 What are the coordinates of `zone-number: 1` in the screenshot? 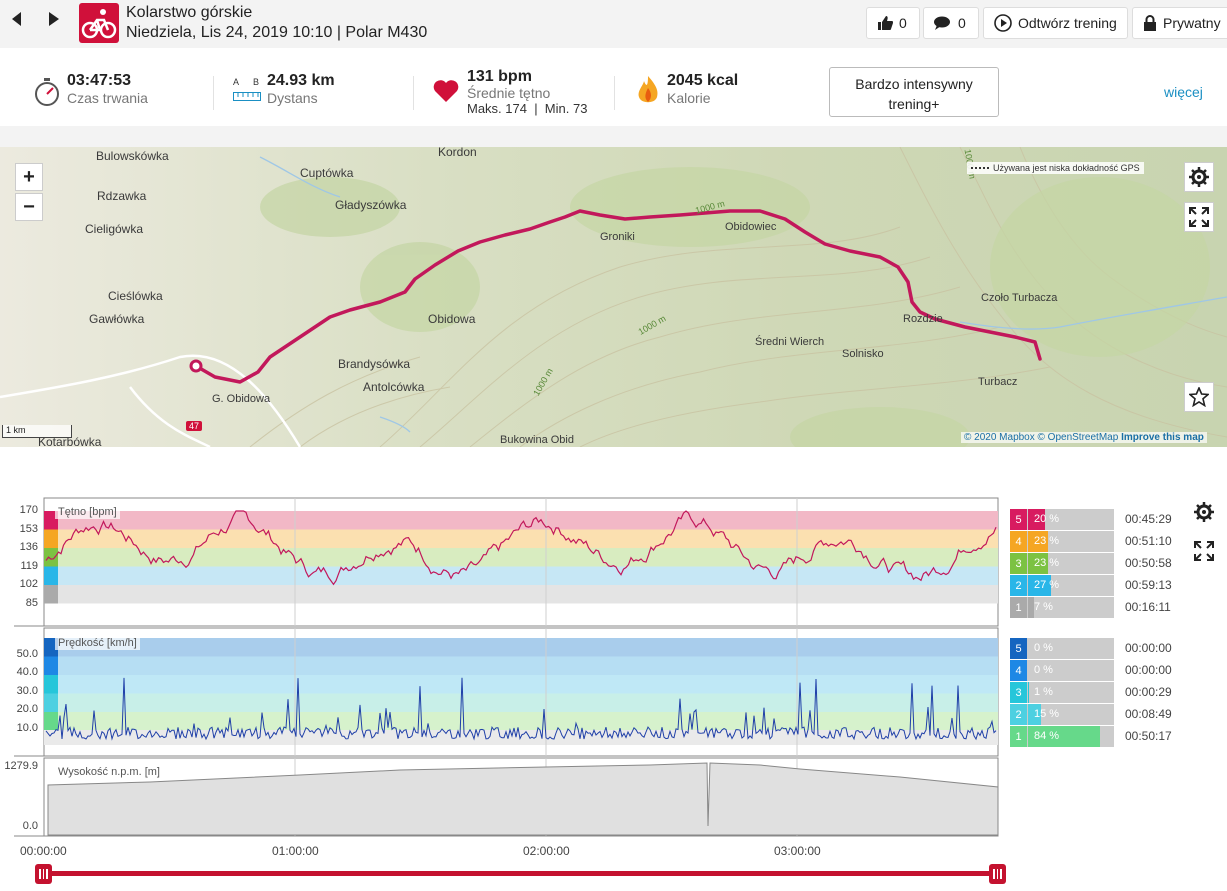 It's located at (1018, 736).